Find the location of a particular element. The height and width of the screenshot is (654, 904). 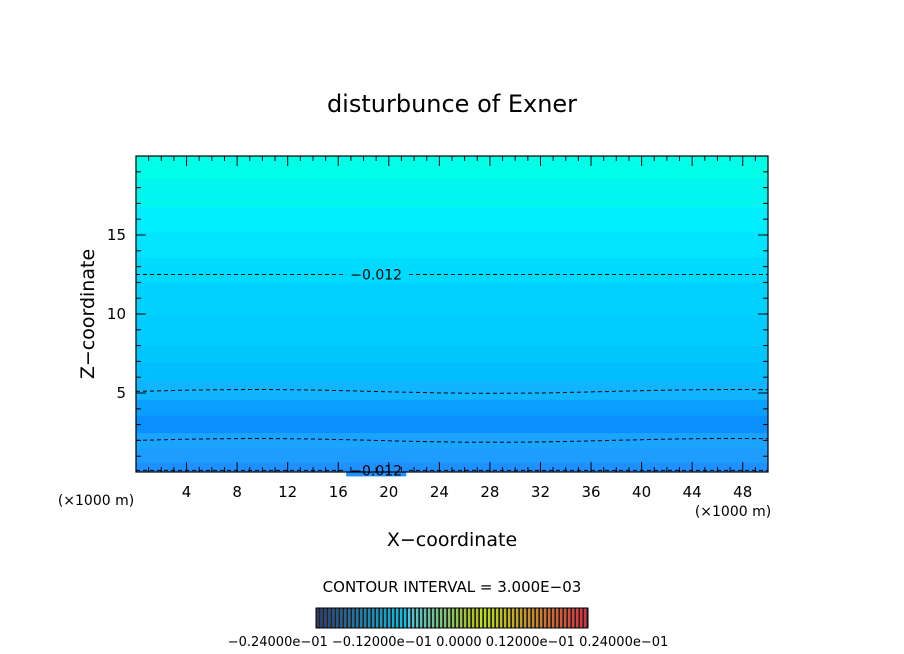

x-axis-unit-right: (×1000 m) is located at coordinates (733, 512).